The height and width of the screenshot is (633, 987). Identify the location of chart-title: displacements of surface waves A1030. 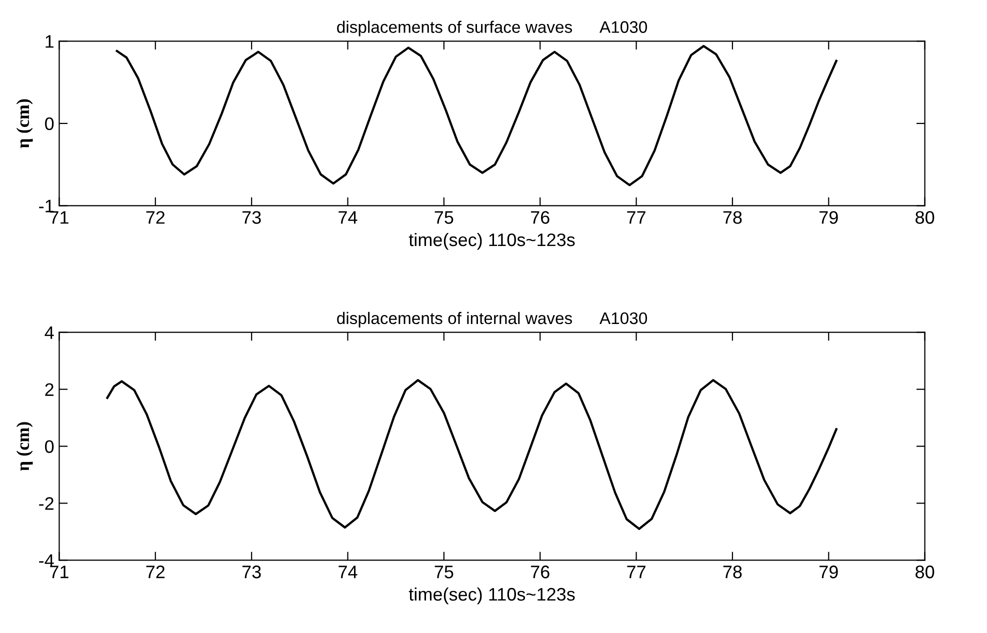
(492, 28).